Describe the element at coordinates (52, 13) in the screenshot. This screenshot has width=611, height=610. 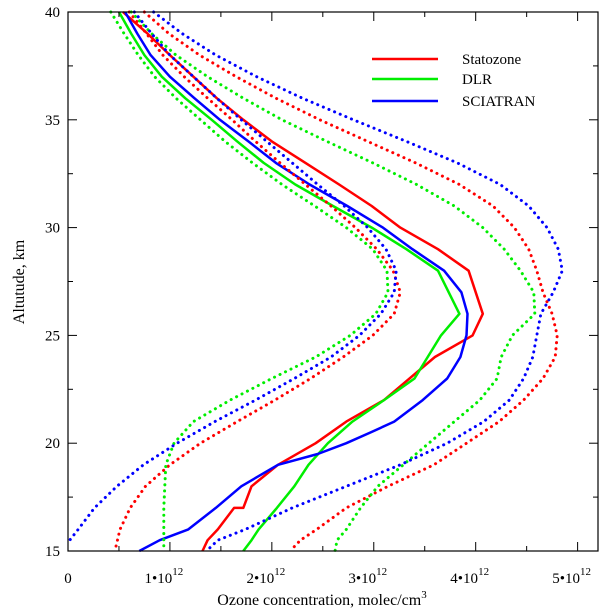
I see `y-tick-label: 40` at that location.